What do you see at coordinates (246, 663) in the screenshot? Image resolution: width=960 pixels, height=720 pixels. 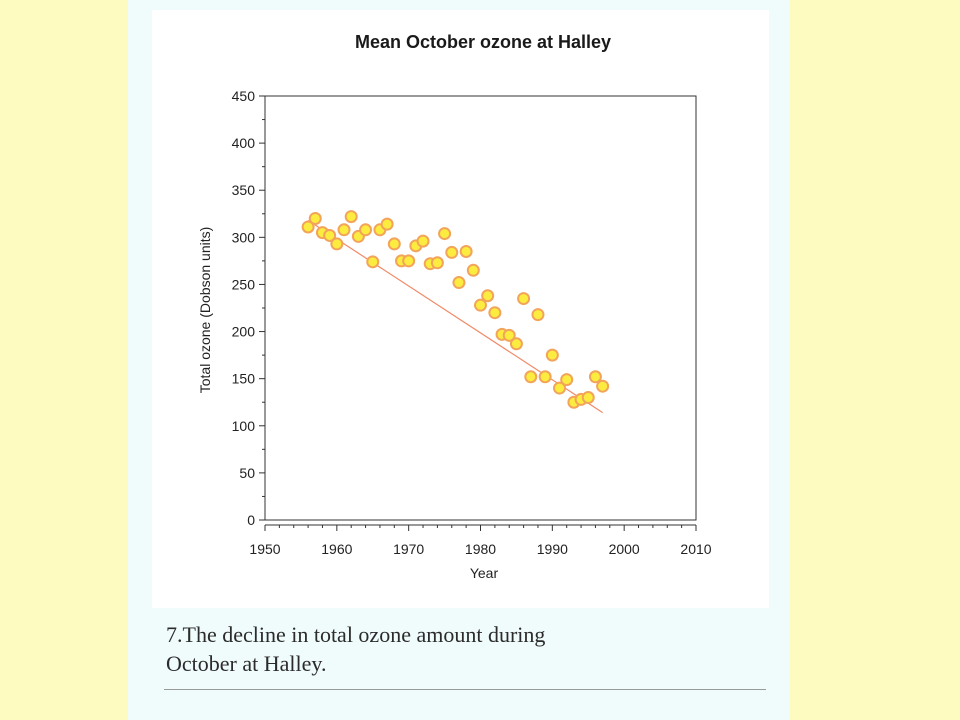 I see `caption-line-2: October at Halley.` at bounding box center [246, 663].